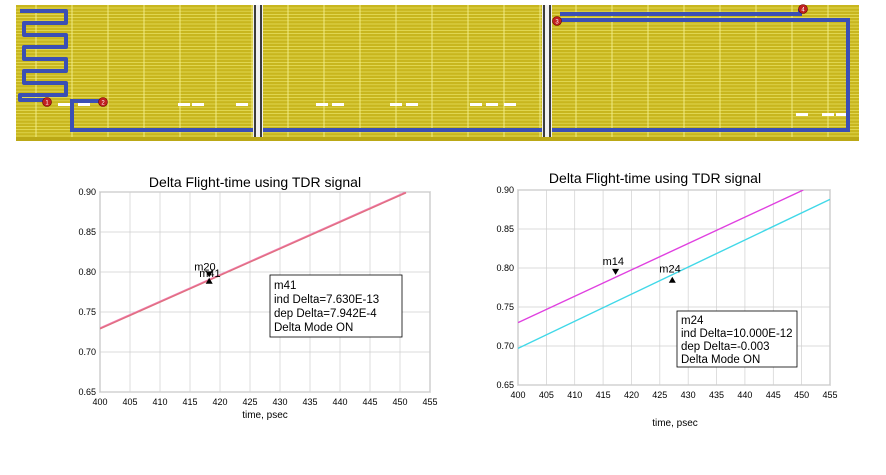  Describe the element at coordinates (669, 270) in the screenshot. I see `marker-label: m24` at that location.